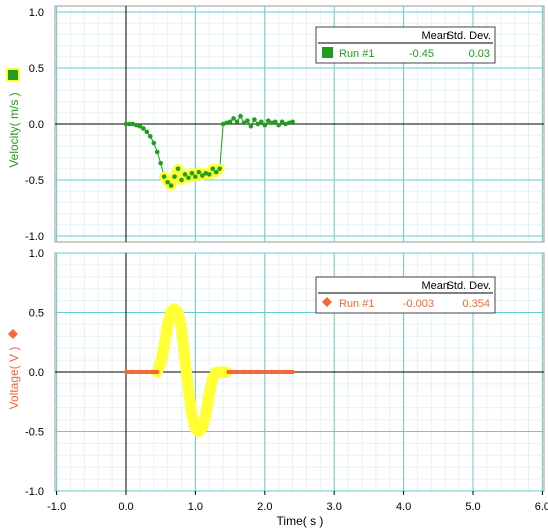 This screenshot has width=548, height=530. Describe the element at coordinates (334, 507) in the screenshot. I see `x-tick-label: 3.0` at that location.